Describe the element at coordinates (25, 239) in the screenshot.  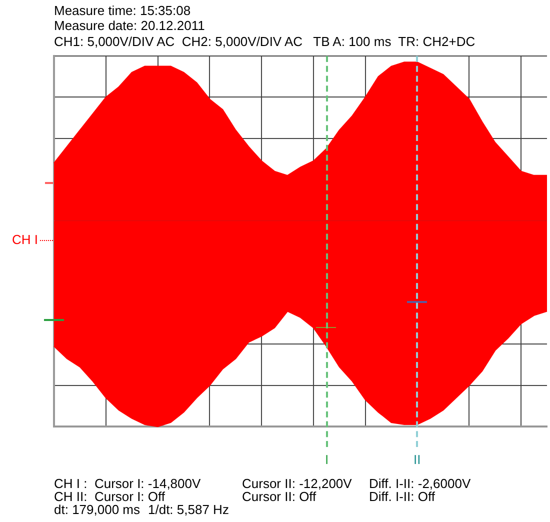
I see `text: CH I` at that location.